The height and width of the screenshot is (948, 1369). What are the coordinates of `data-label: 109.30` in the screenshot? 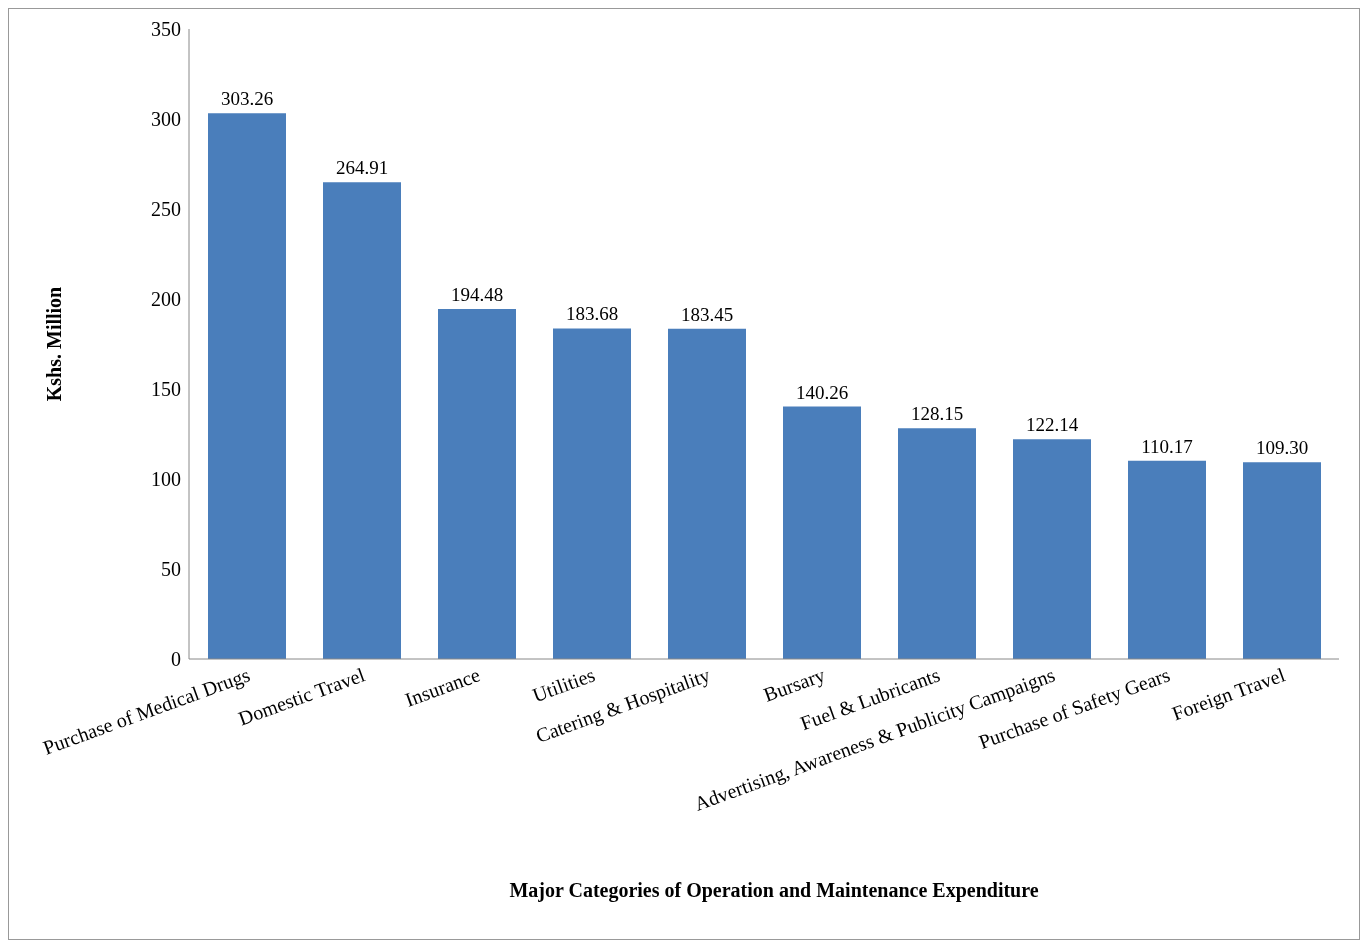 It's located at (1282, 448).